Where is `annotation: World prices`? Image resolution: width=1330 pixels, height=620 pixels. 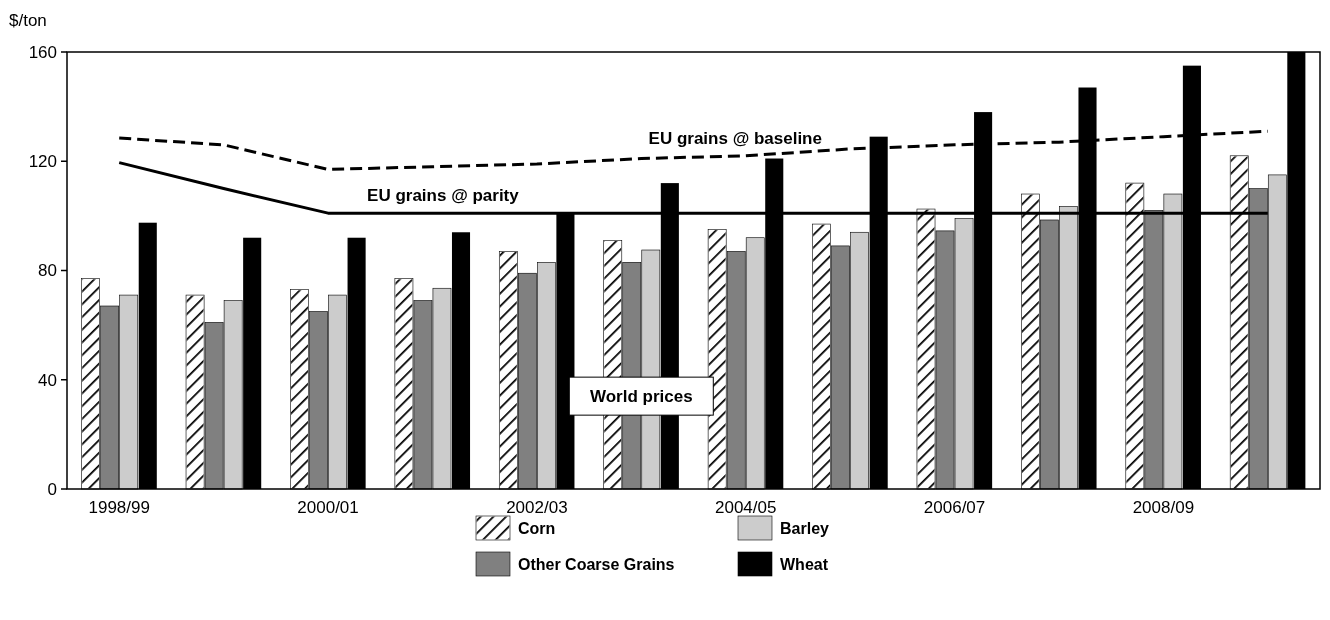
annotation: World prices is located at coordinates (641, 397).